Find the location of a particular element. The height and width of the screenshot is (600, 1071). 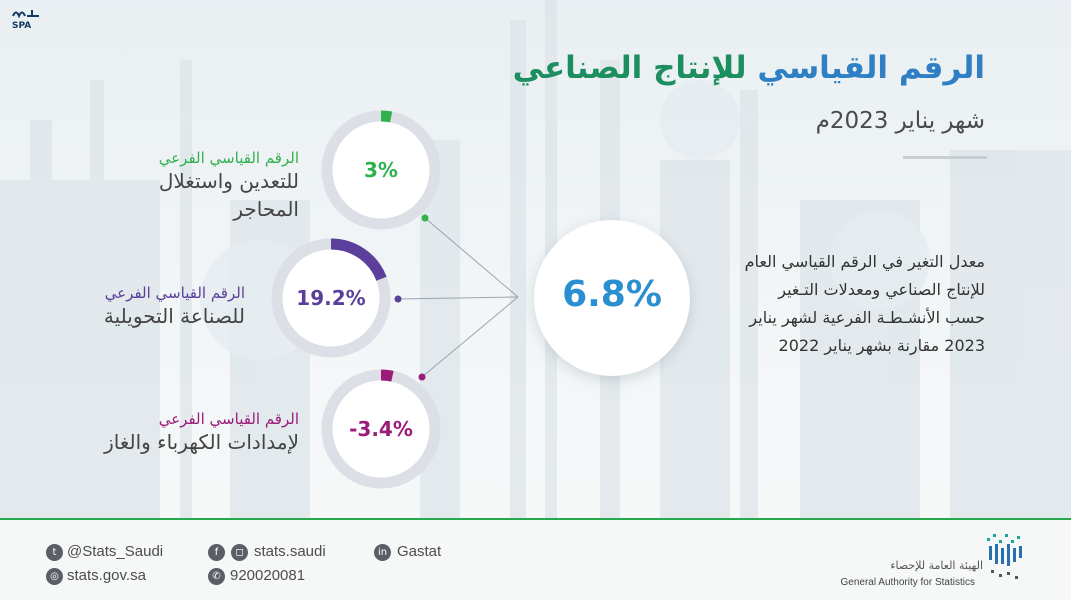

footer-phone: 920020081 is located at coordinates (268, 575).